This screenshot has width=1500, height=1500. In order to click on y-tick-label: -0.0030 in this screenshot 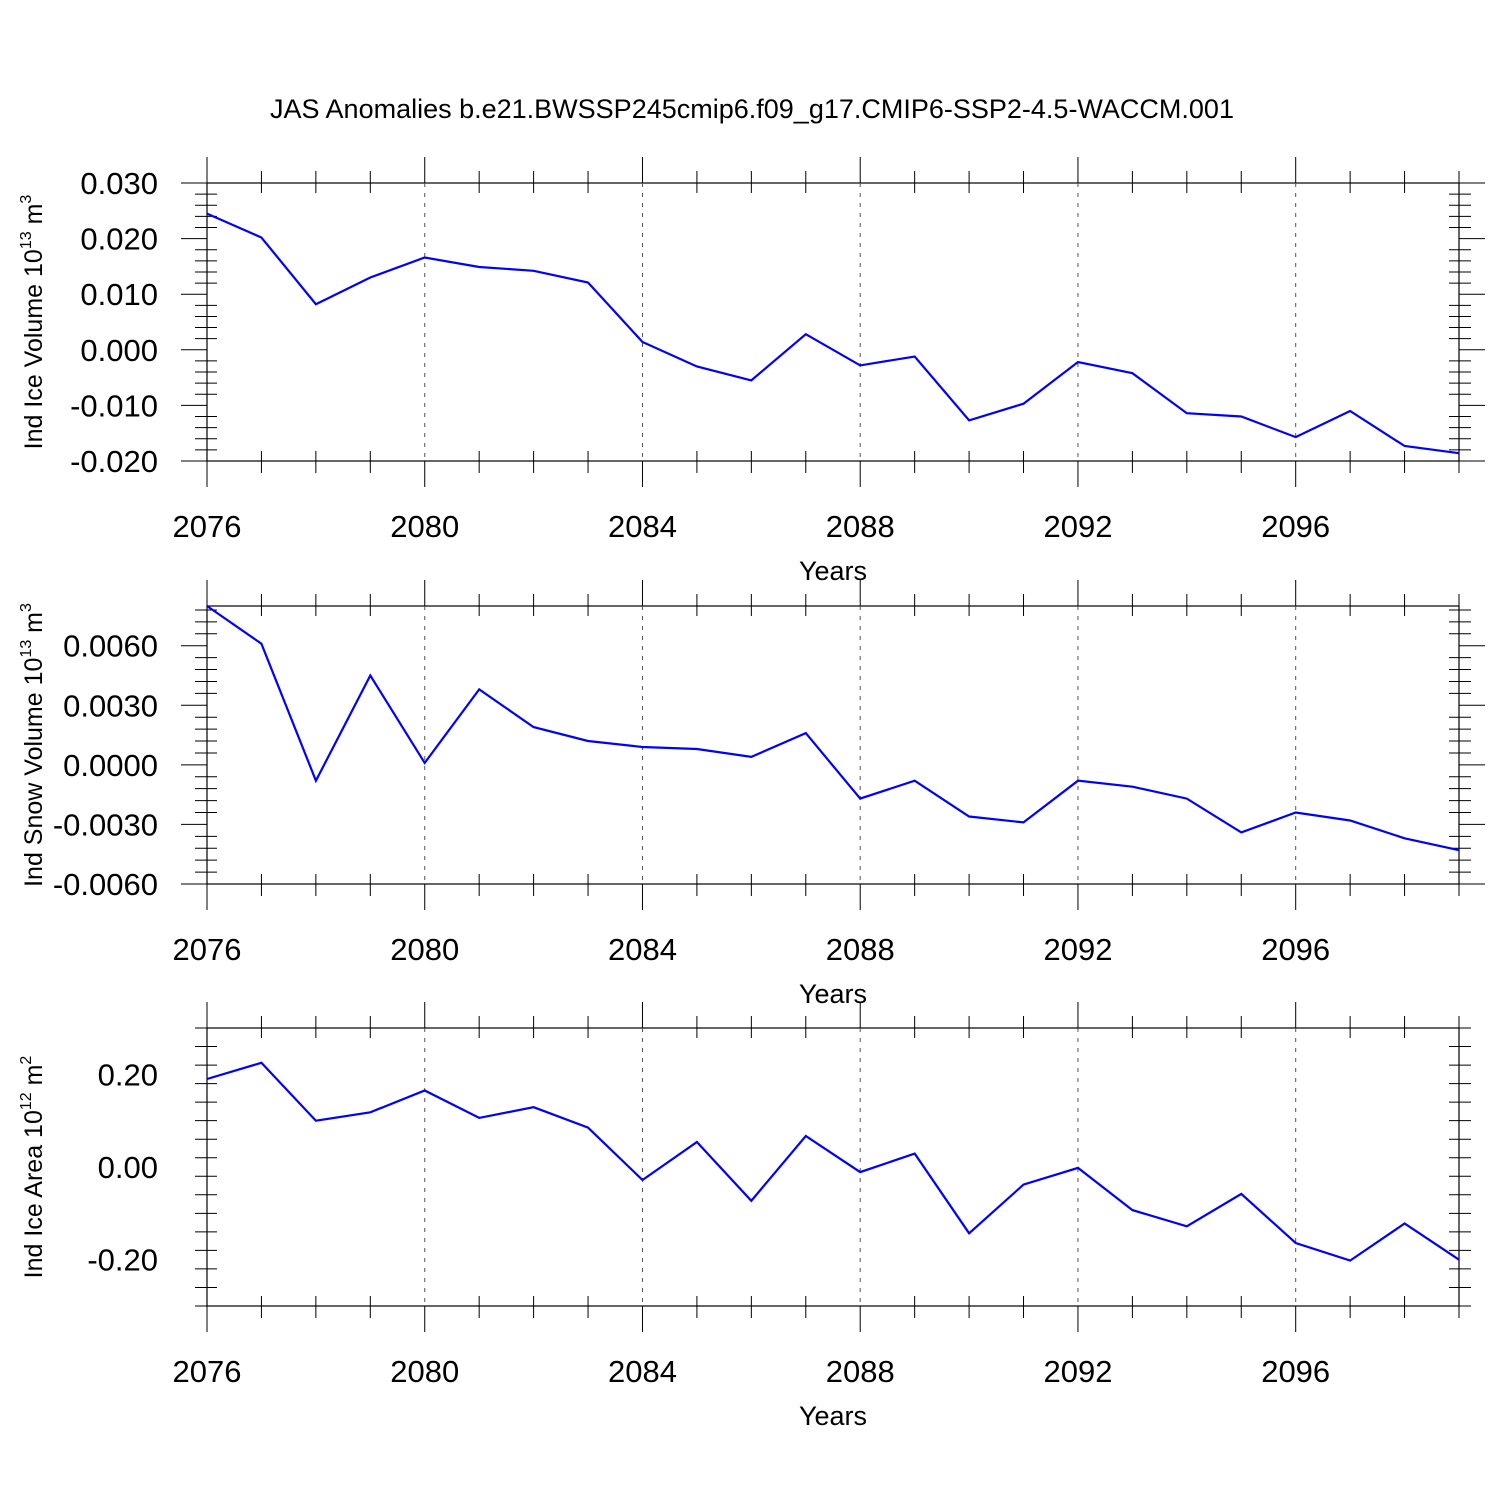, I will do `click(105, 824)`.